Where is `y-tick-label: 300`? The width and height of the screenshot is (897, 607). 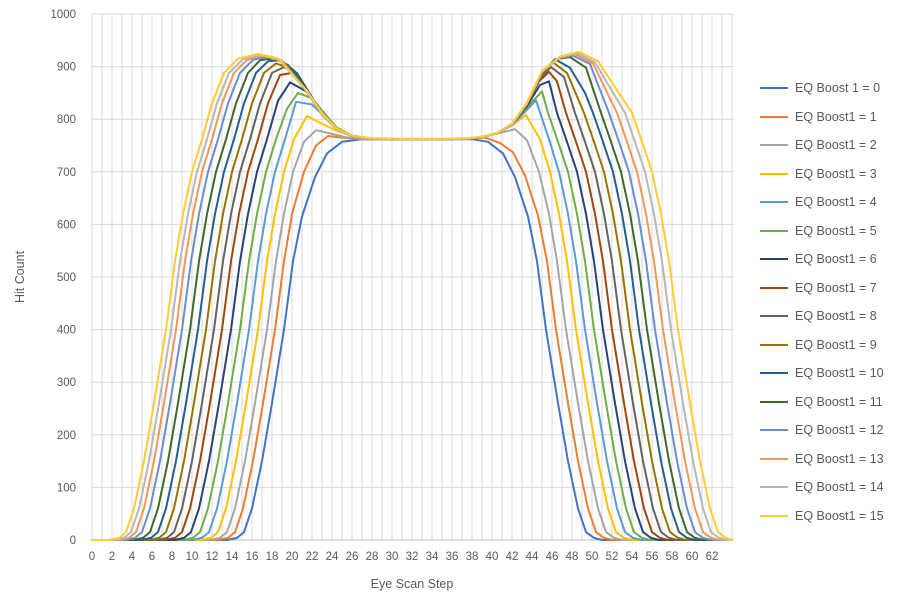 y-tick-label: 300 is located at coordinates (66, 383).